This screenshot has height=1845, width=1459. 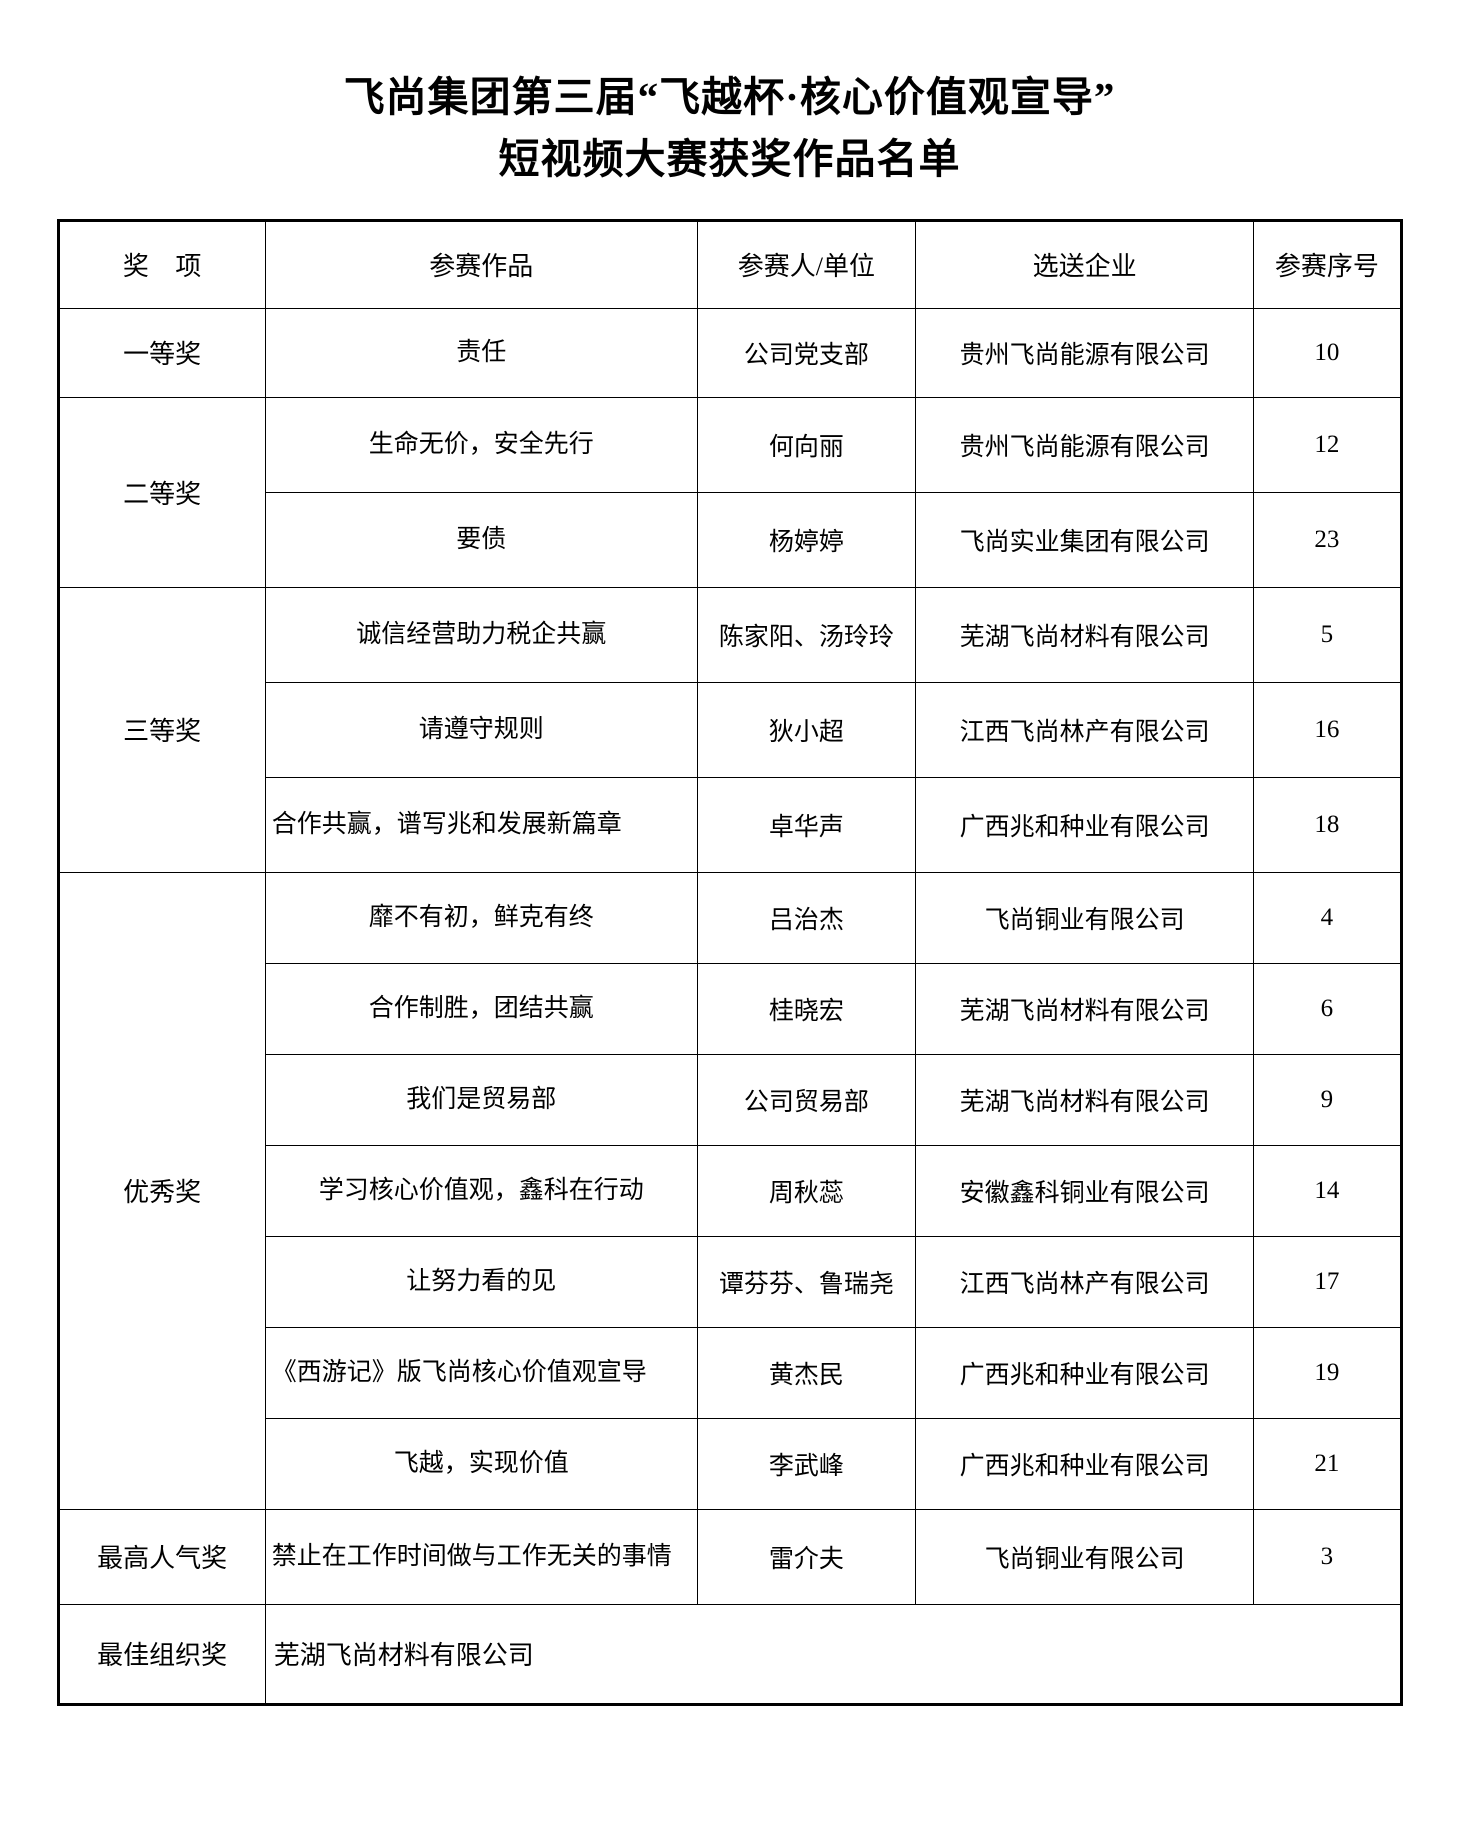 I want to click on award-category-cell: 二等奖, so click(x=161, y=492).